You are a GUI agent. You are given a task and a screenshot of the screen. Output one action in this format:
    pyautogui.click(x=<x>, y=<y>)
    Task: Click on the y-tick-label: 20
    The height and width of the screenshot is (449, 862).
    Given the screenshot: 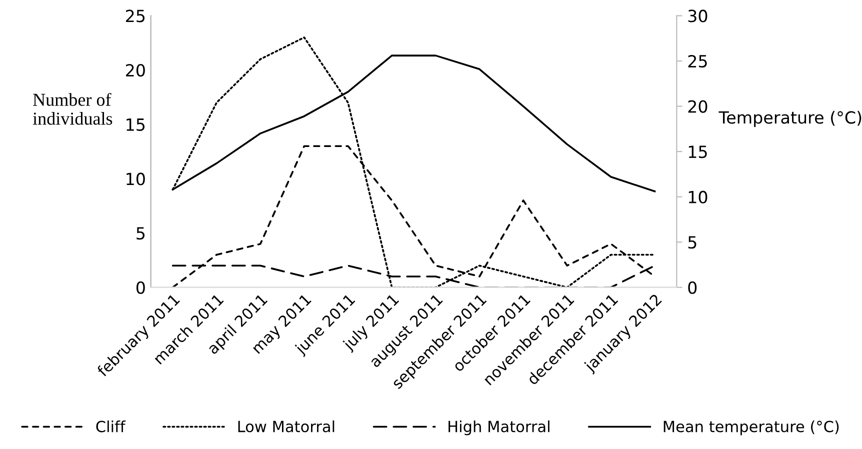 What is the action you would take?
    pyautogui.click(x=135, y=70)
    